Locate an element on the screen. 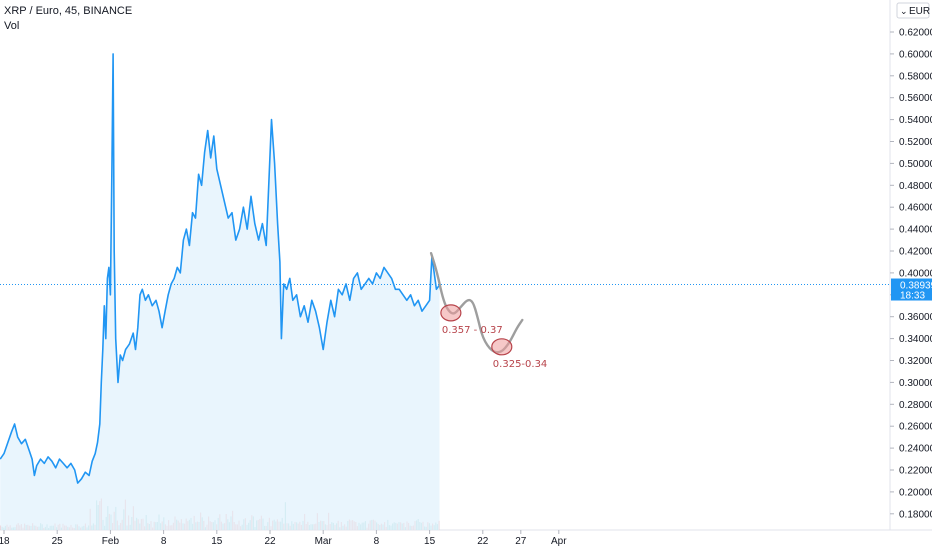  currency-label: EUR is located at coordinates (919, 11).